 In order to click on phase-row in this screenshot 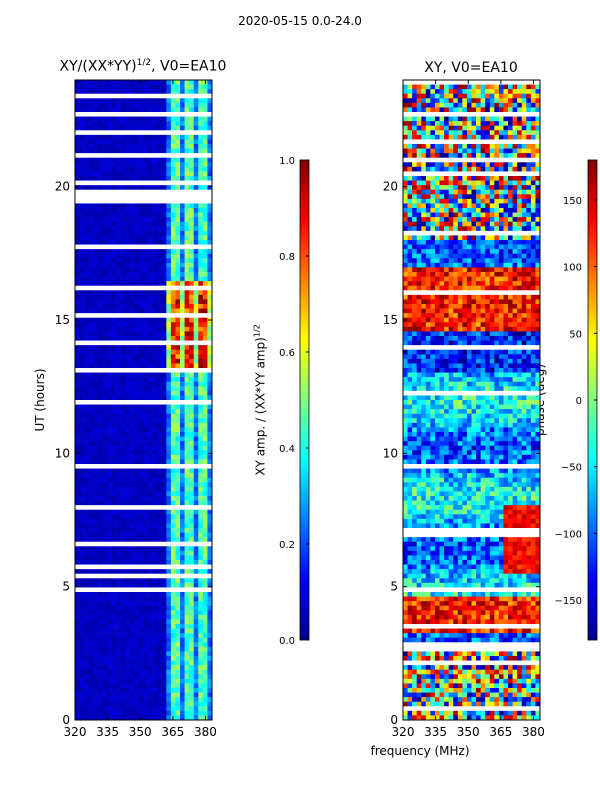, I will do `click(472, 274)`.